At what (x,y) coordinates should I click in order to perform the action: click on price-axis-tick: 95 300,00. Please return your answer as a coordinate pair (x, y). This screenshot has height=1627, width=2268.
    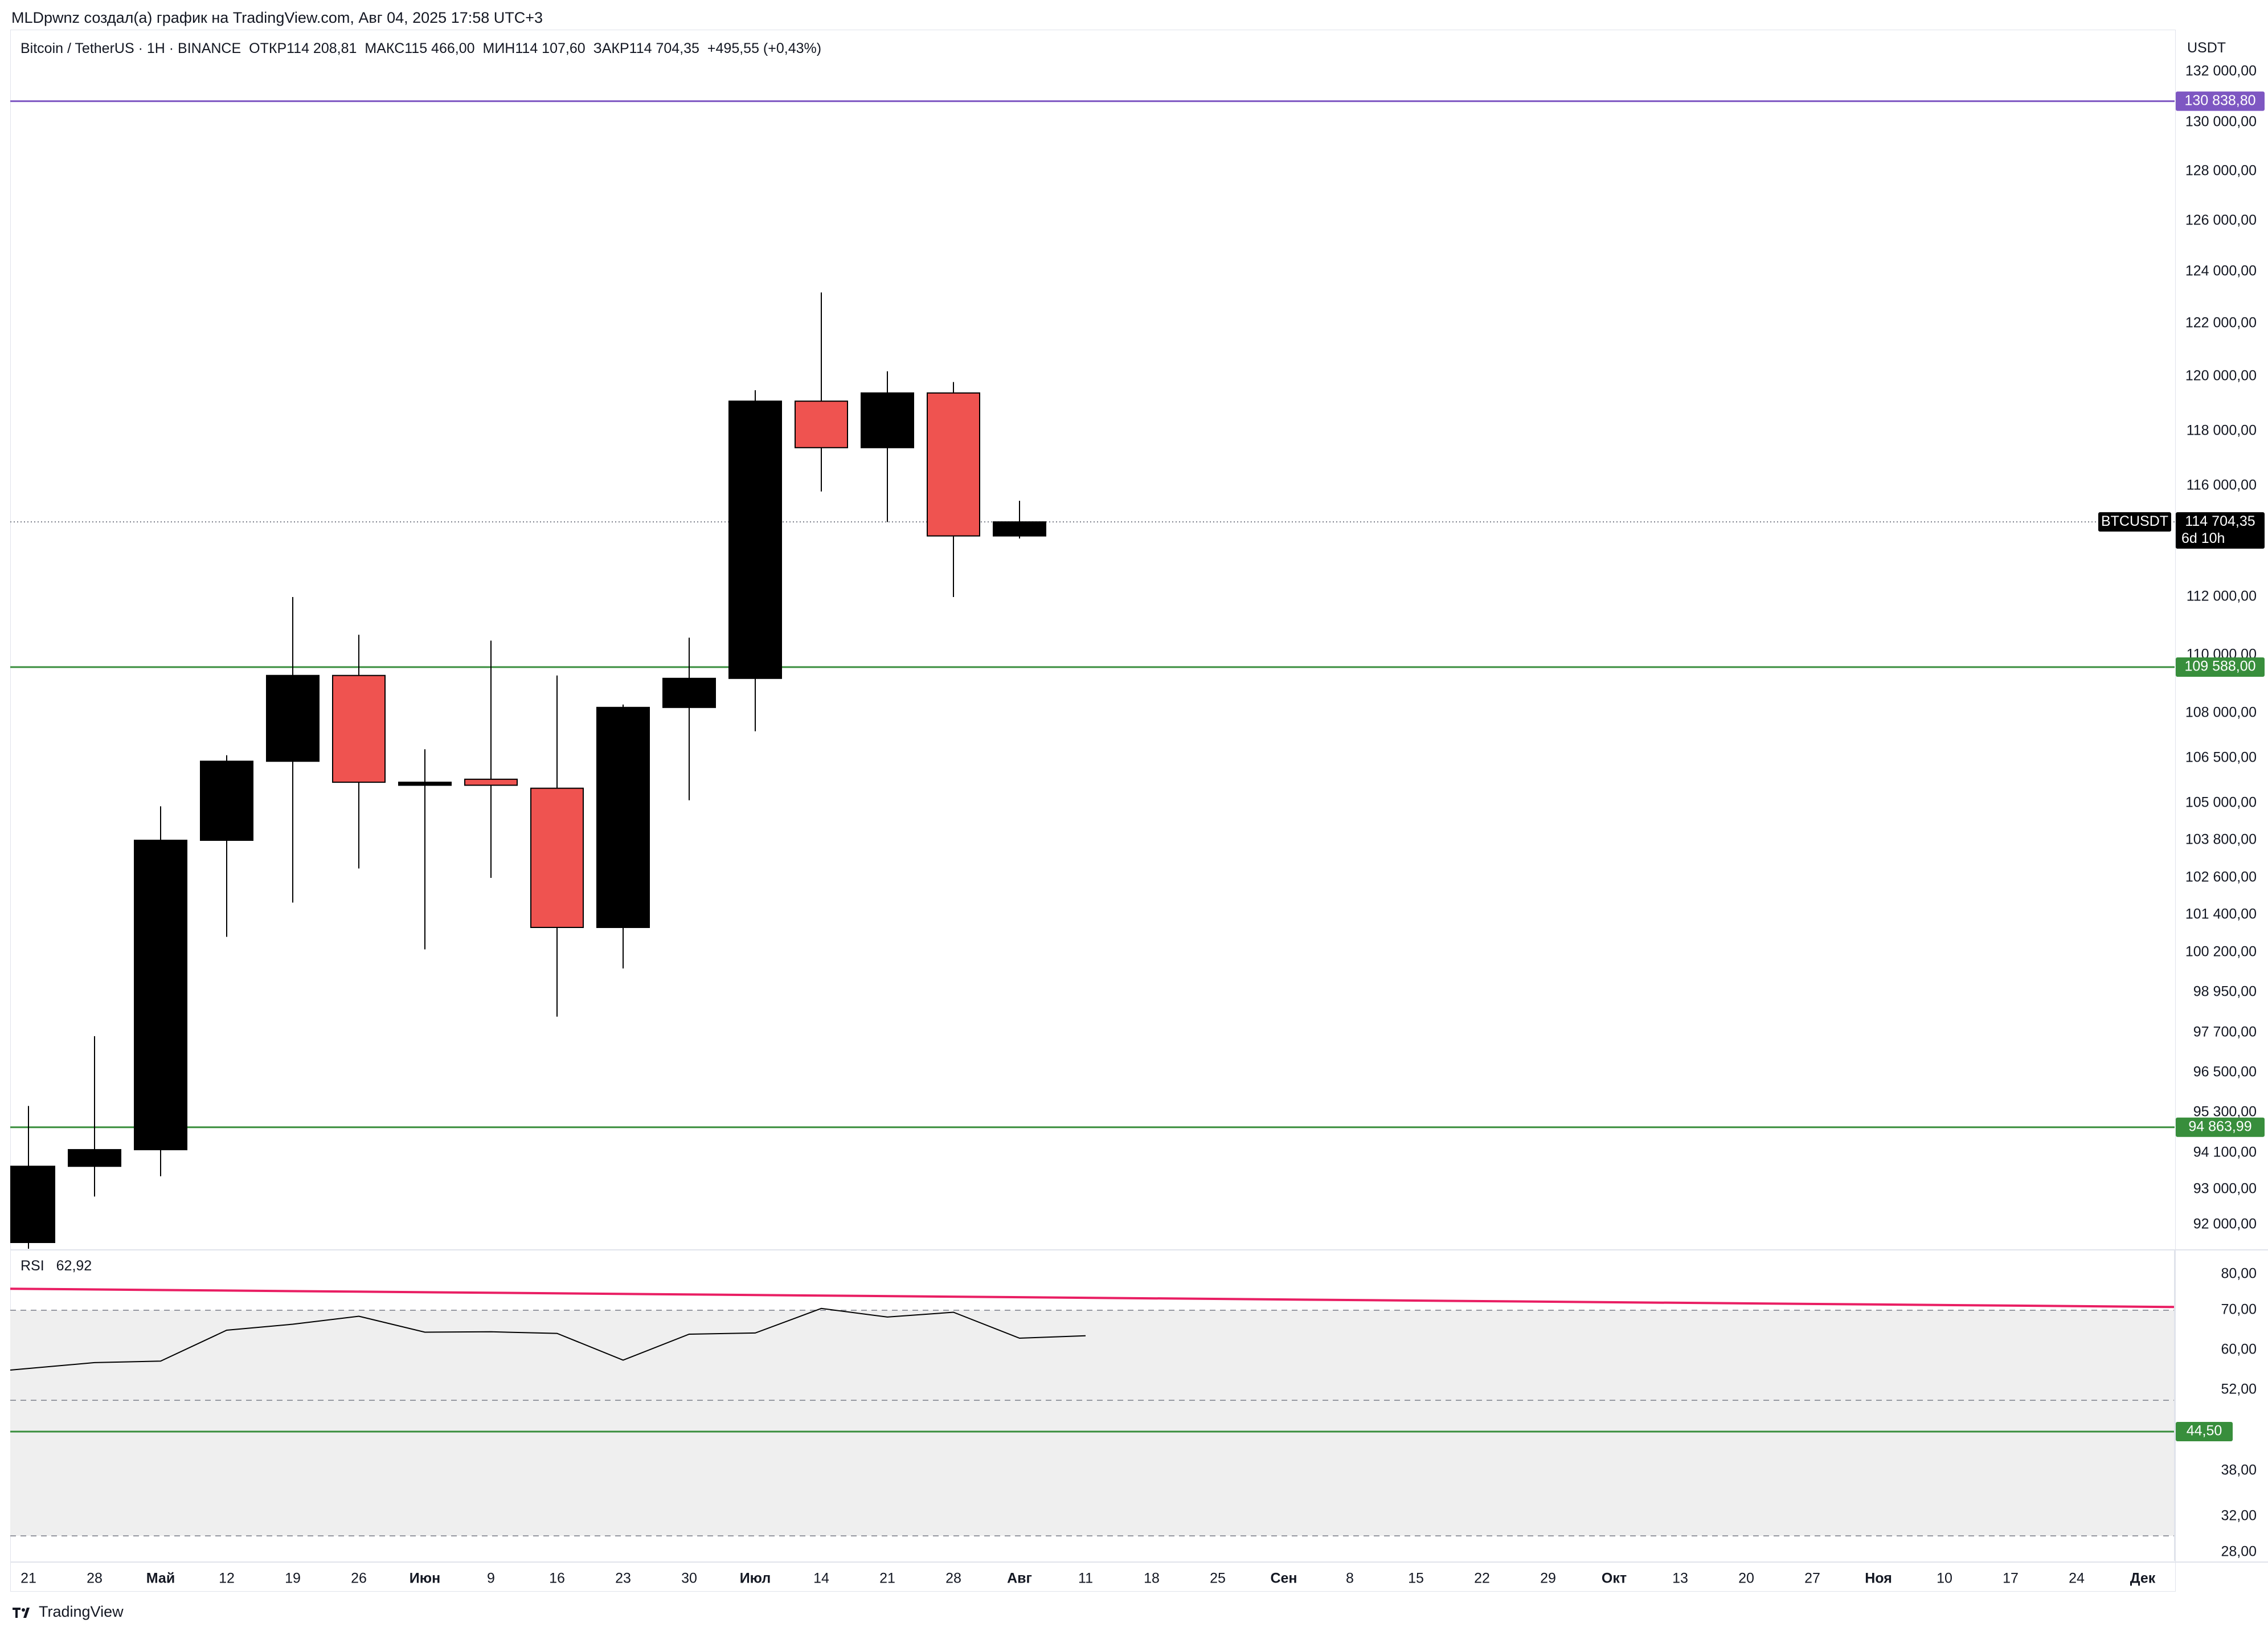
    Looking at the image, I should click on (2225, 1112).